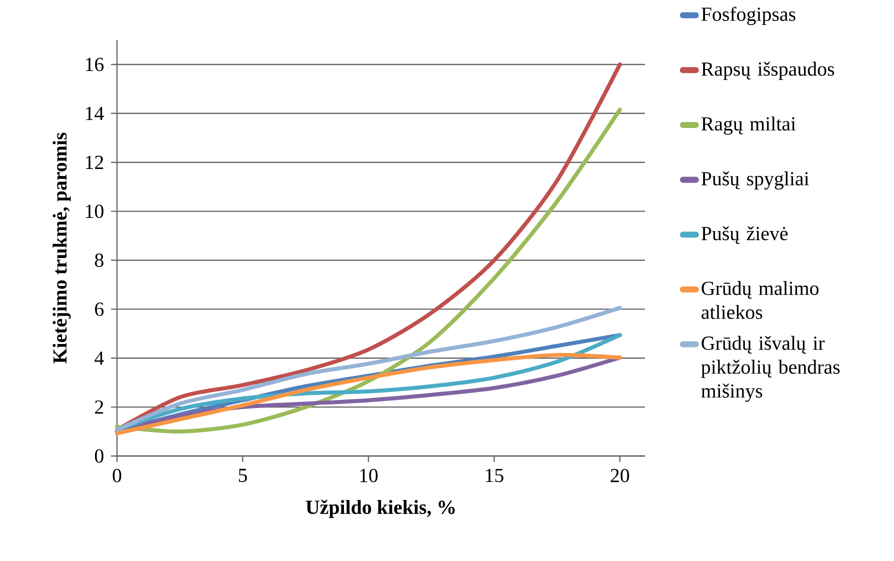 The height and width of the screenshot is (561, 894). Describe the element at coordinates (99, 309) in the screenshot. I see `y-tick-label: 6` at that location.